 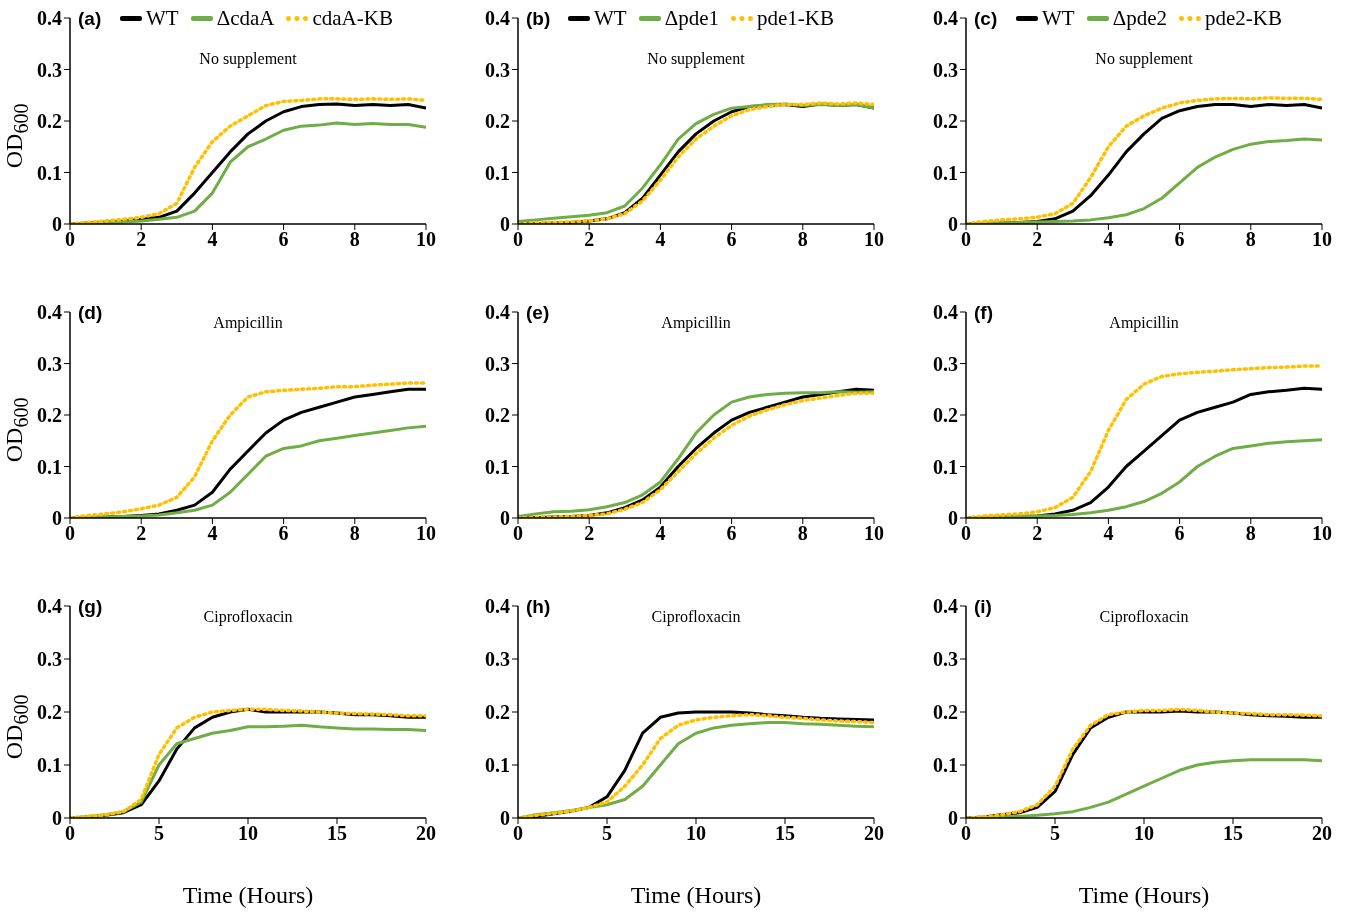 What do you see at coordinates (538, 19) in the screenshot?
I see `chart-title: (b)` at bounding box center [538, 19].